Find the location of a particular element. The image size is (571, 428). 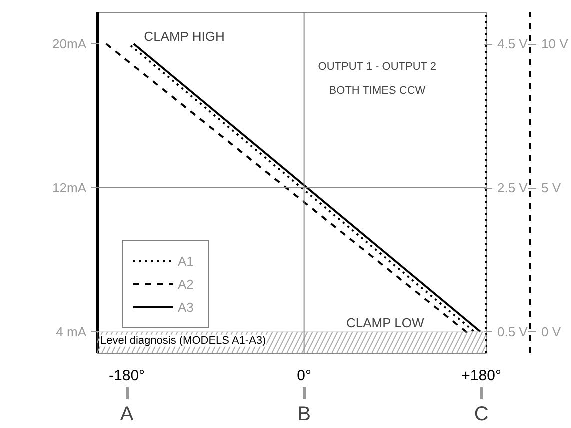

annotation: CLAMP HIGH is located at coordinates (184, 36).